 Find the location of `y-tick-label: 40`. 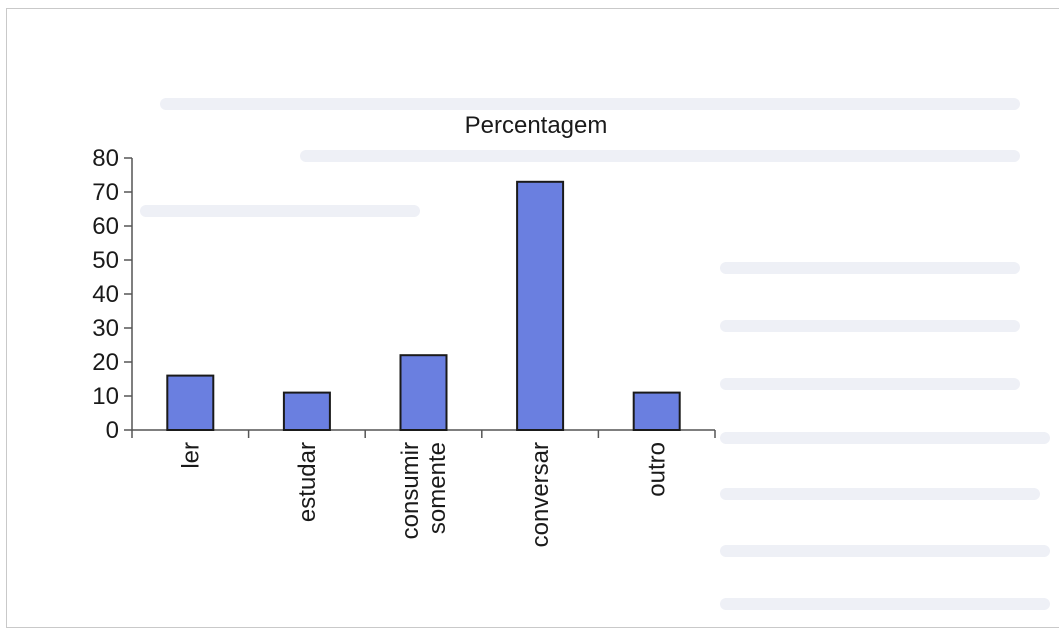

y-tick-label: 40 is located at coordinates (105, 294).